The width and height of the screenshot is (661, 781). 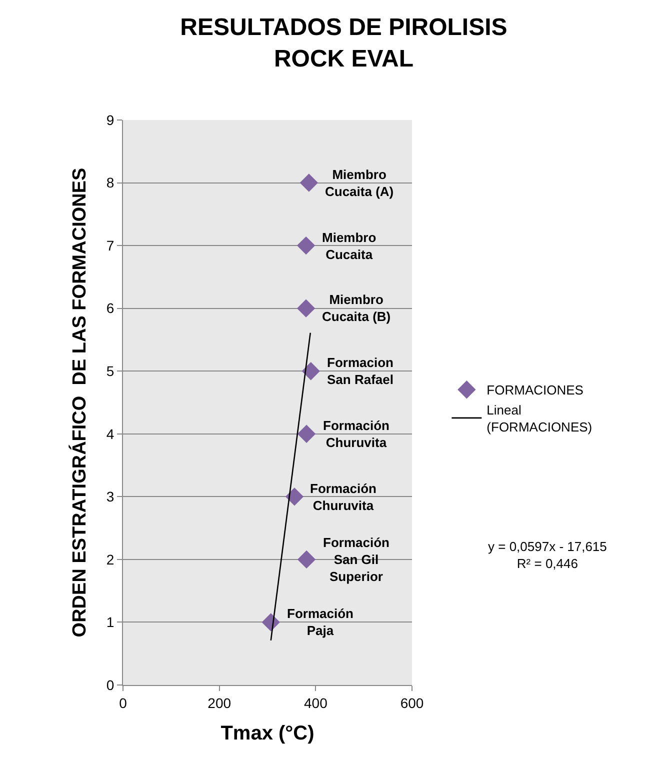 What do you see at coordinates (535, 390) in the screenshot?
I see `legend-label: FORMACIONES` at bounding box center [535, 390].